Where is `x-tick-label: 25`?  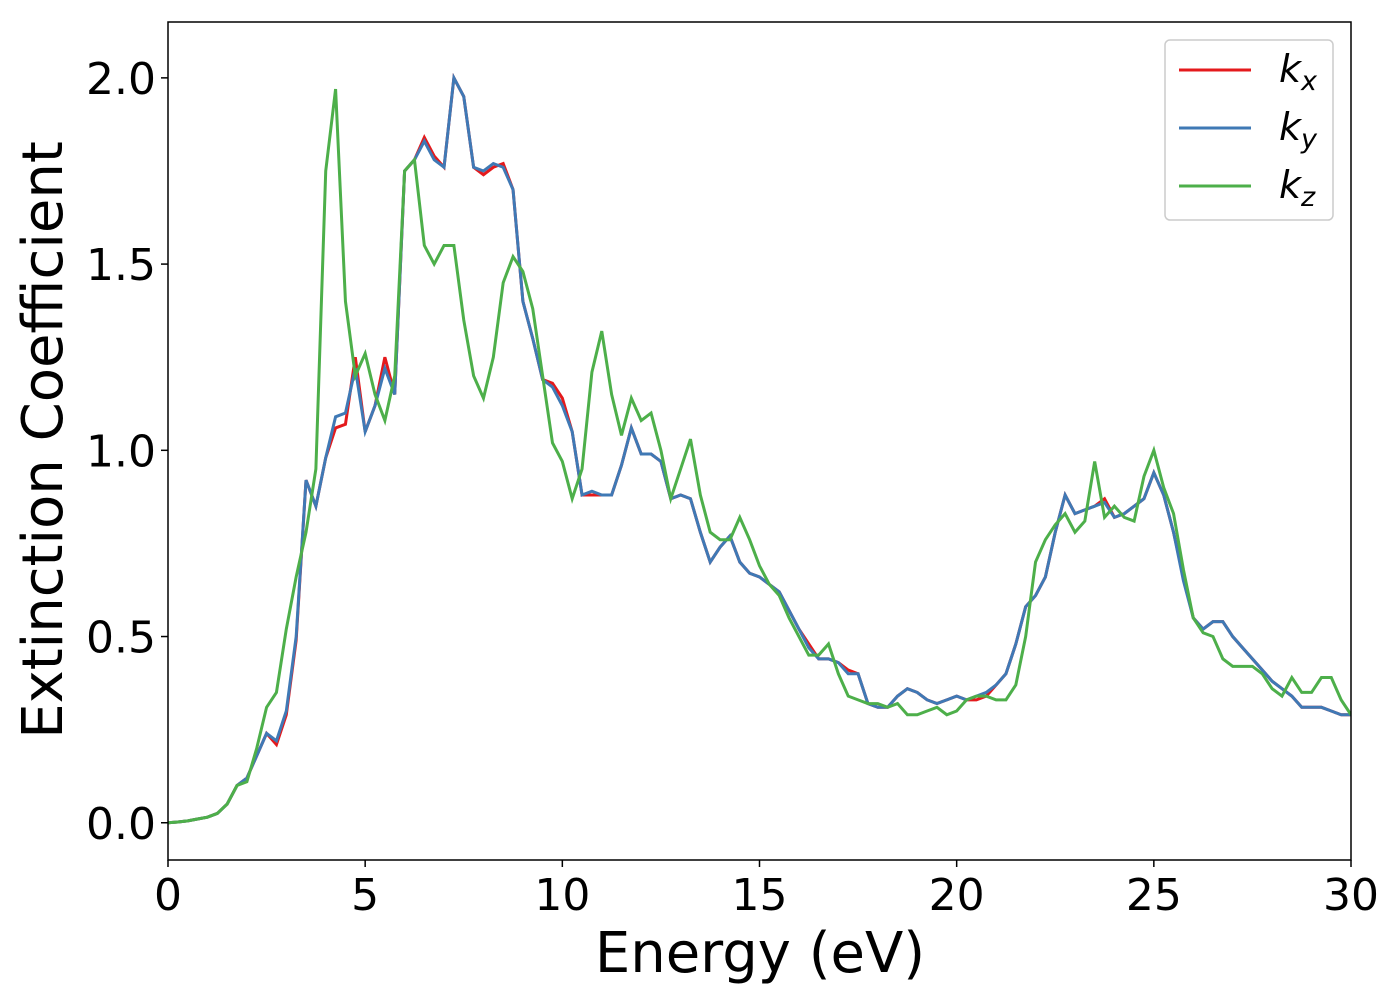
x-tick-label: 25 is located at coordinates (1154, 895).